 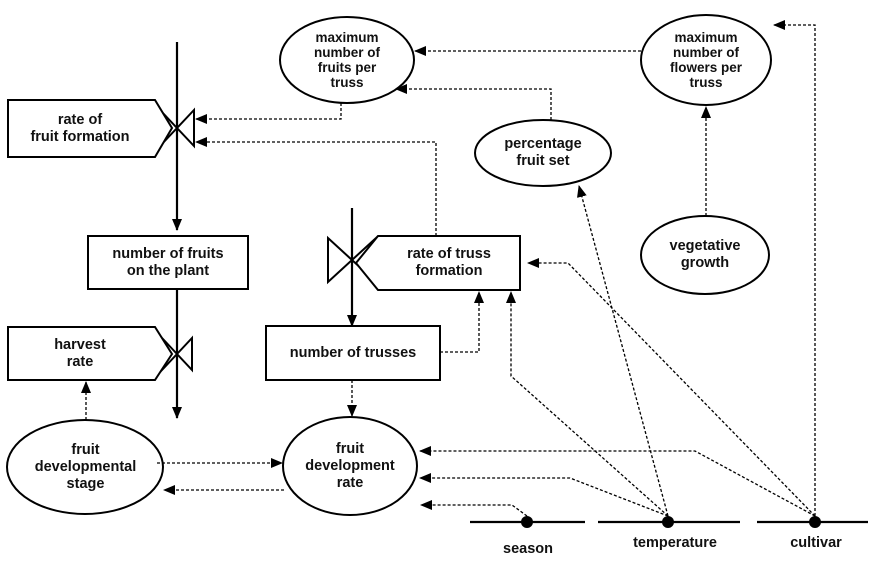 What do you see at coordinates (623, 351) in the screenshot?
I see `link-temperature-to-fruit-set` at bounding box center [623, 351].